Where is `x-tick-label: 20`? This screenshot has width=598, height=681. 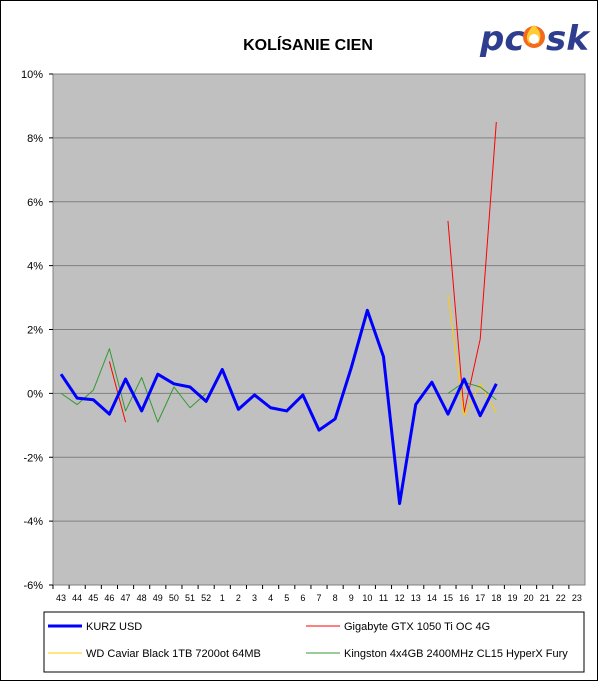
x-tick-label: 20 is located at coordinates (529, 598).